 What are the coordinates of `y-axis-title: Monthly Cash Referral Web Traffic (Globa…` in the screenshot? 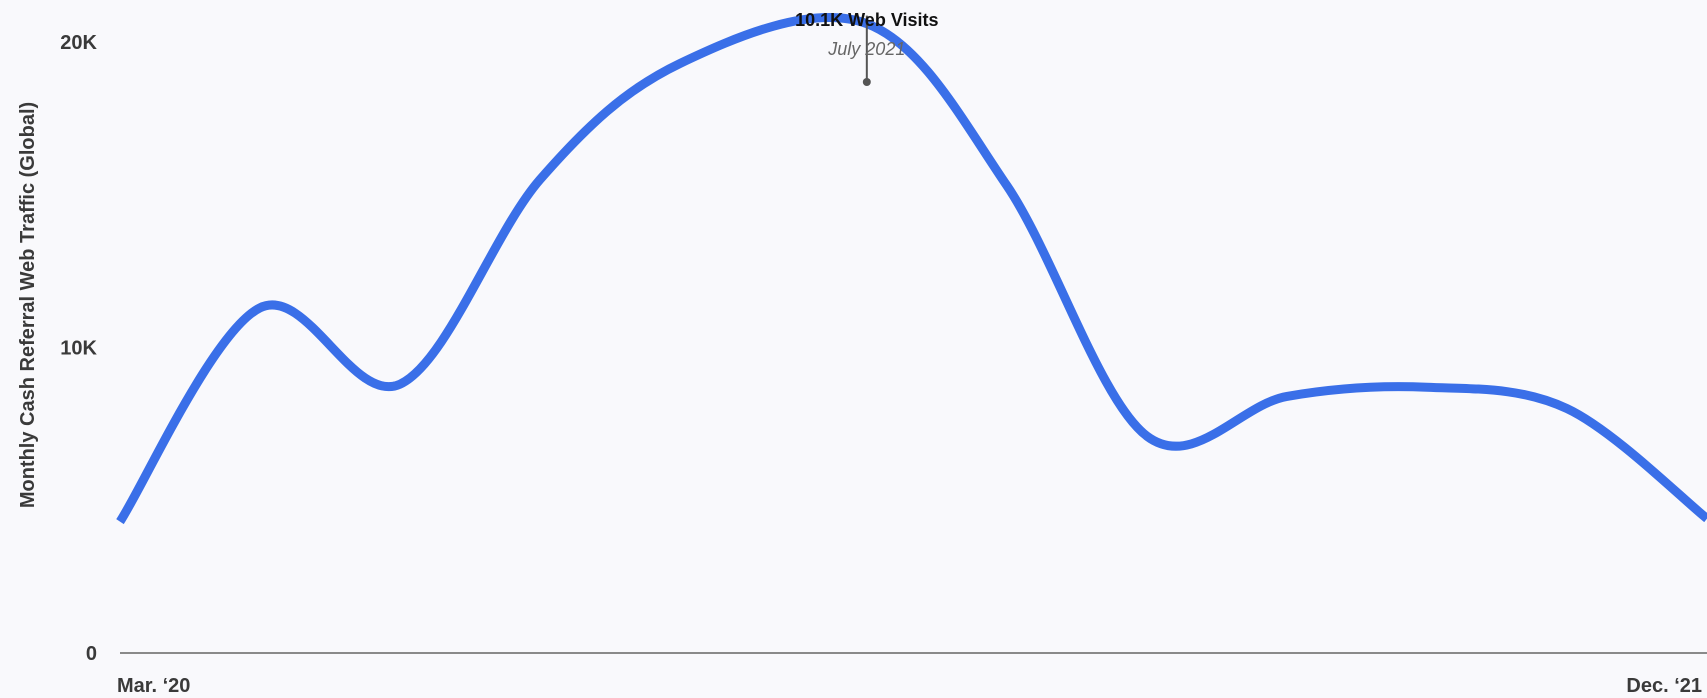 It's located at (28, 305).